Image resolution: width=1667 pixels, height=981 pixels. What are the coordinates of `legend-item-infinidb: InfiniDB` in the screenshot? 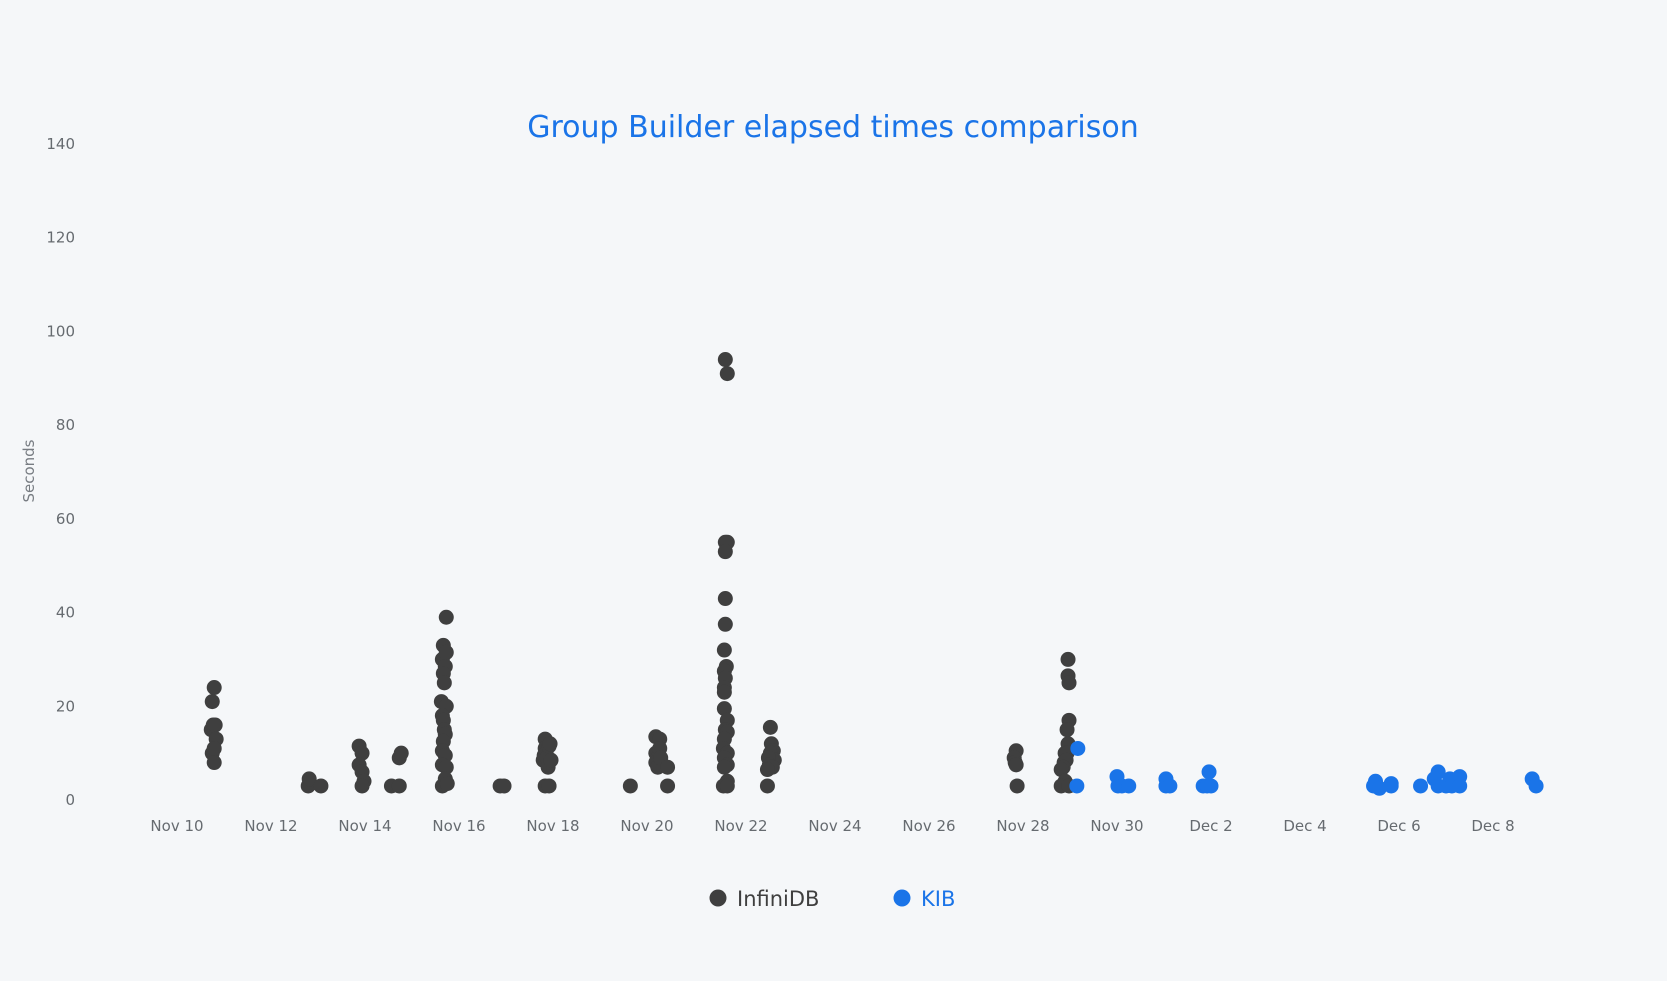 It's located at (764, 899).